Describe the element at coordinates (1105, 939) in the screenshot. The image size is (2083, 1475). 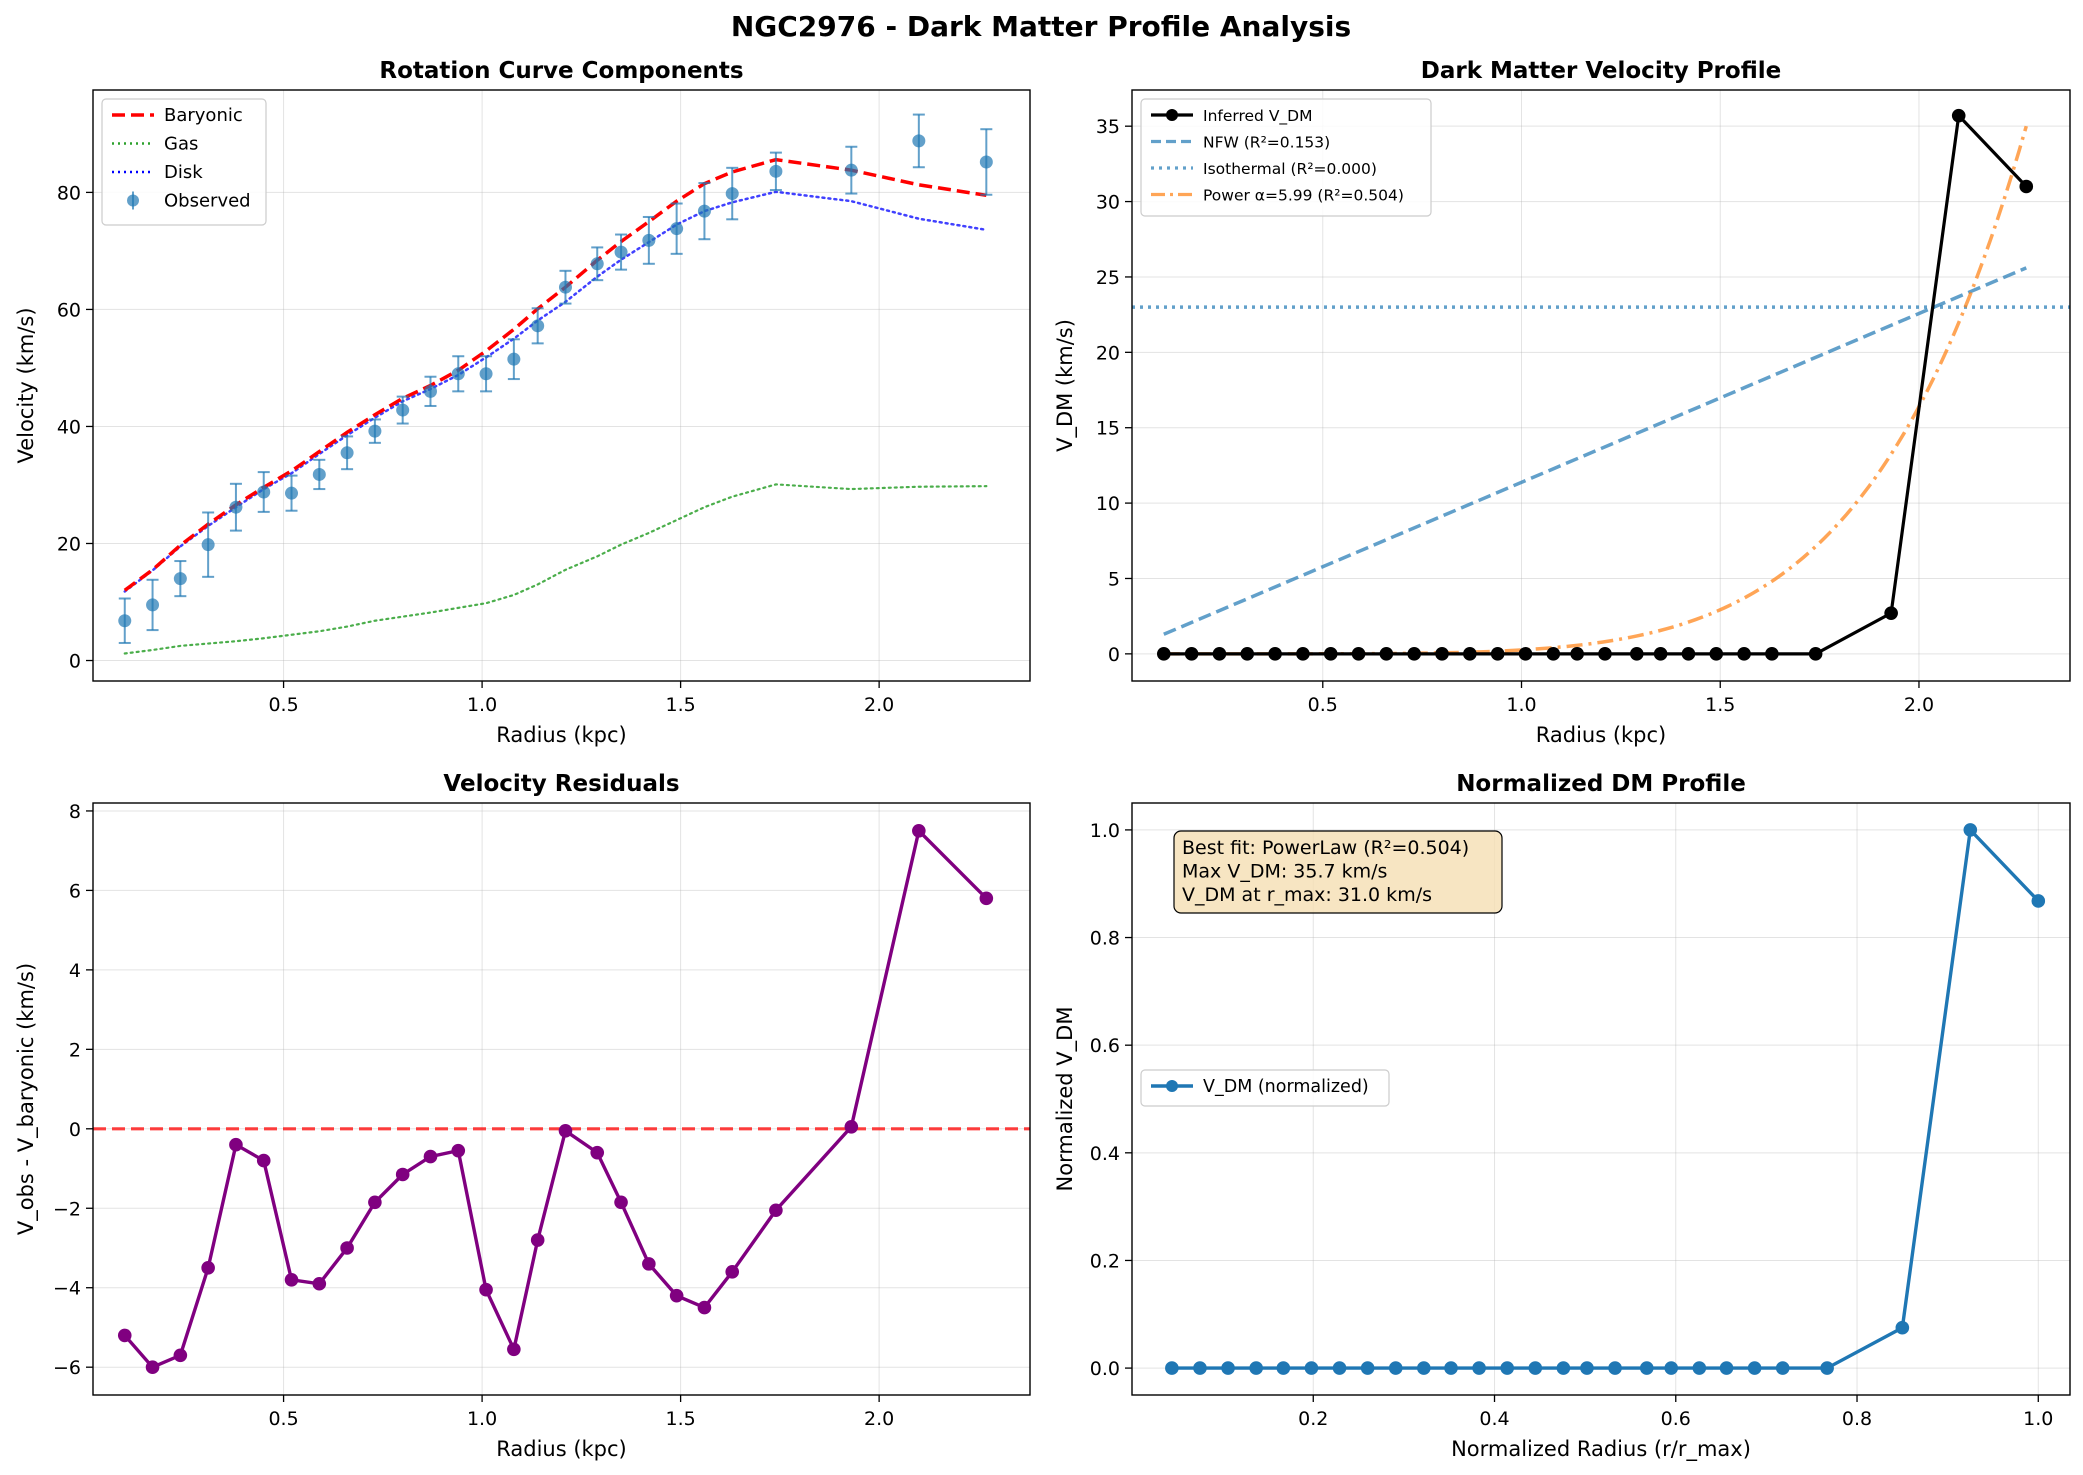
I see `y-tick-label: 0.8` at that location.